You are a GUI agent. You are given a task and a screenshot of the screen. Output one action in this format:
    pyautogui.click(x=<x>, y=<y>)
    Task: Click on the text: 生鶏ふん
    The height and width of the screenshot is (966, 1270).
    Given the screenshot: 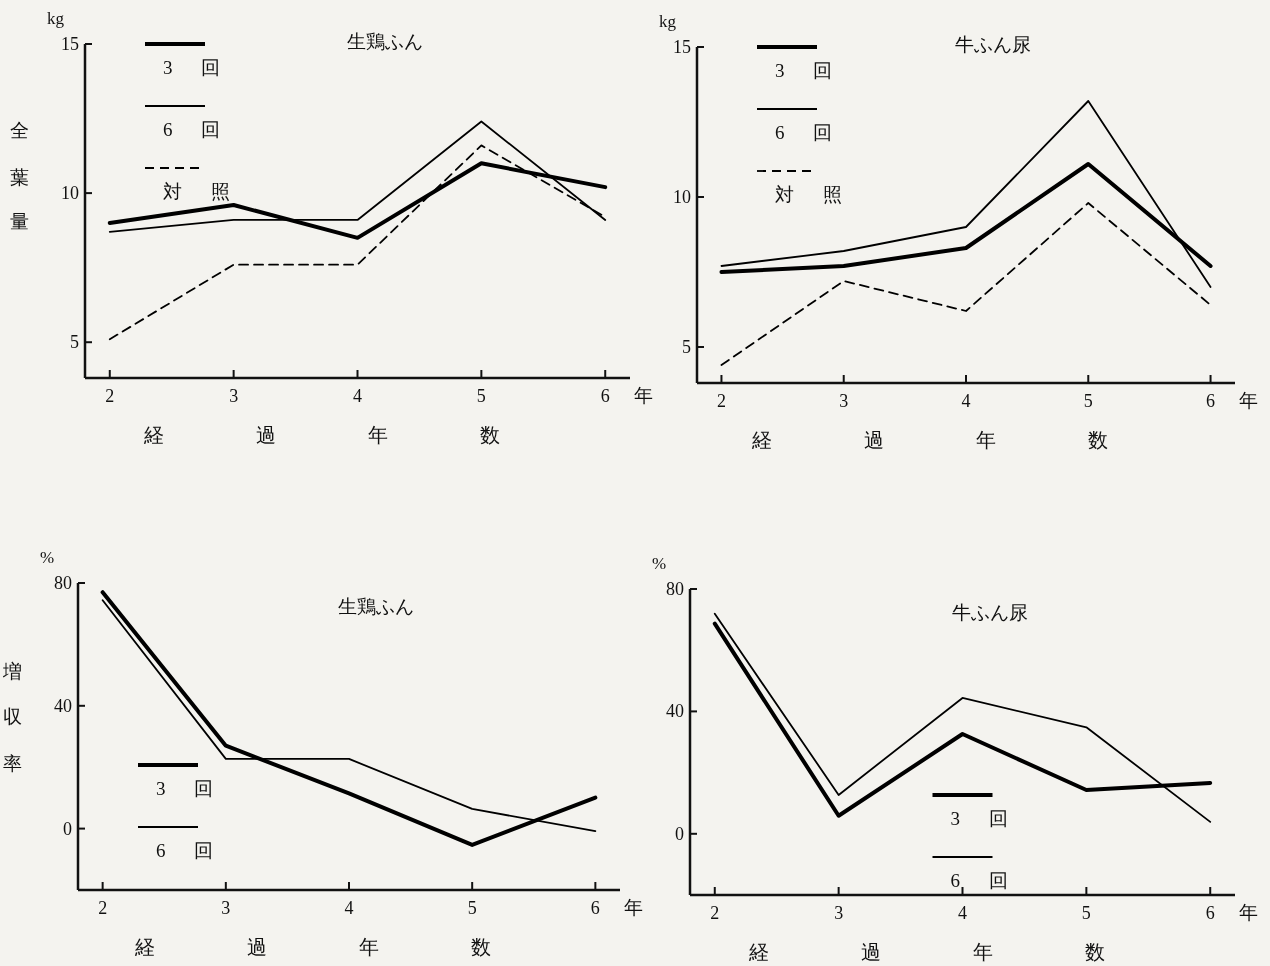 What is the action you would take?
    pyautogui.click(x=376, y=606)
    